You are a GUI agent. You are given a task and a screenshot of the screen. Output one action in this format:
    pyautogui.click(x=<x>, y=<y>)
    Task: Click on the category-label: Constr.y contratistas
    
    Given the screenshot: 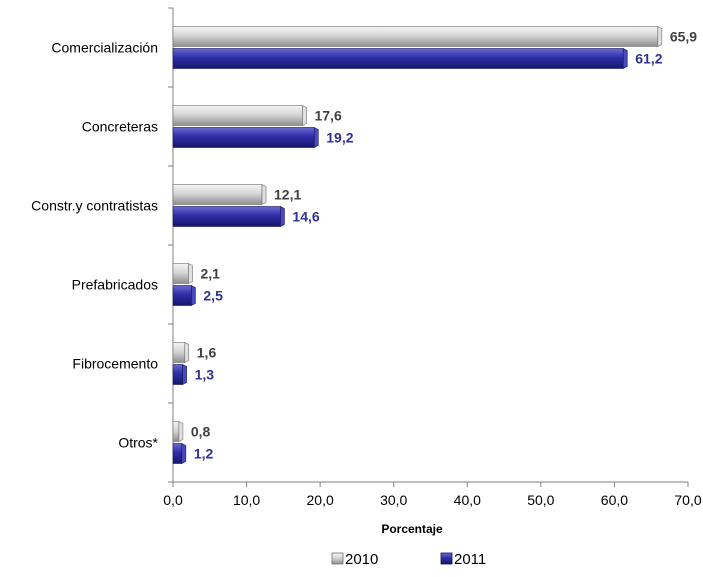 What is the action you would take?
    pyautogui.click(x=94, y=206)
    